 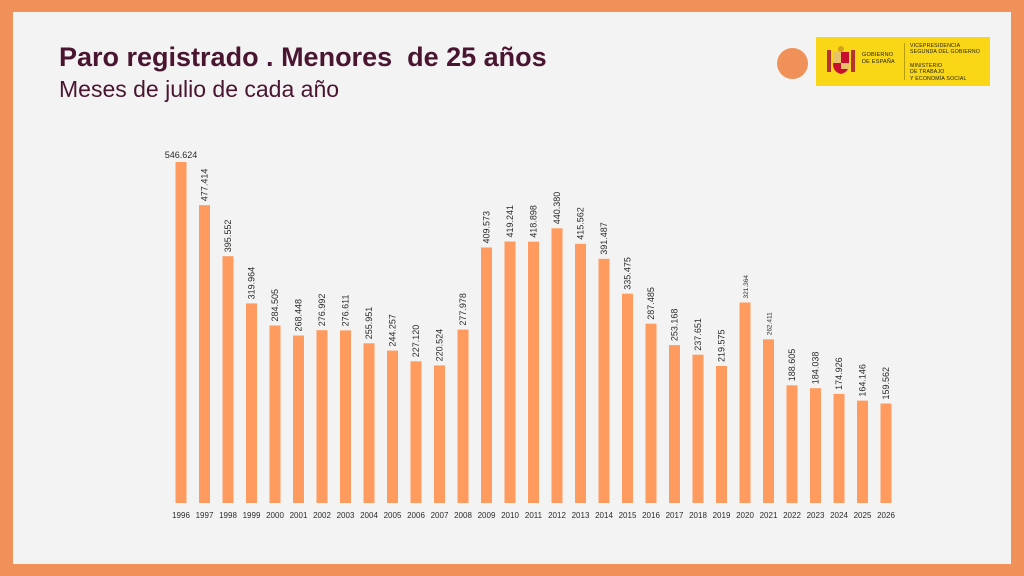 What do you see at coordinates (604, 515) in the screenshot?
I see `x-tick-2014: 2014` at bounding box center [604, 515].